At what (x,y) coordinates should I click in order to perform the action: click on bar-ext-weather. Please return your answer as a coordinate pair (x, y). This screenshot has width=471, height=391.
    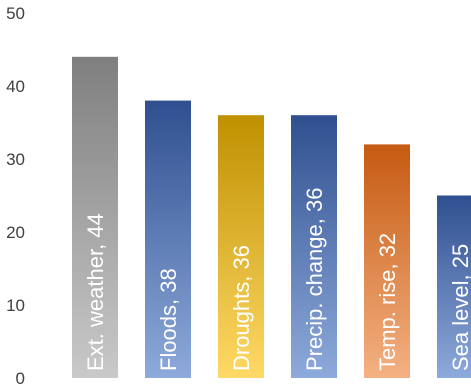
    Looking at the image, I should click on (95, 217).